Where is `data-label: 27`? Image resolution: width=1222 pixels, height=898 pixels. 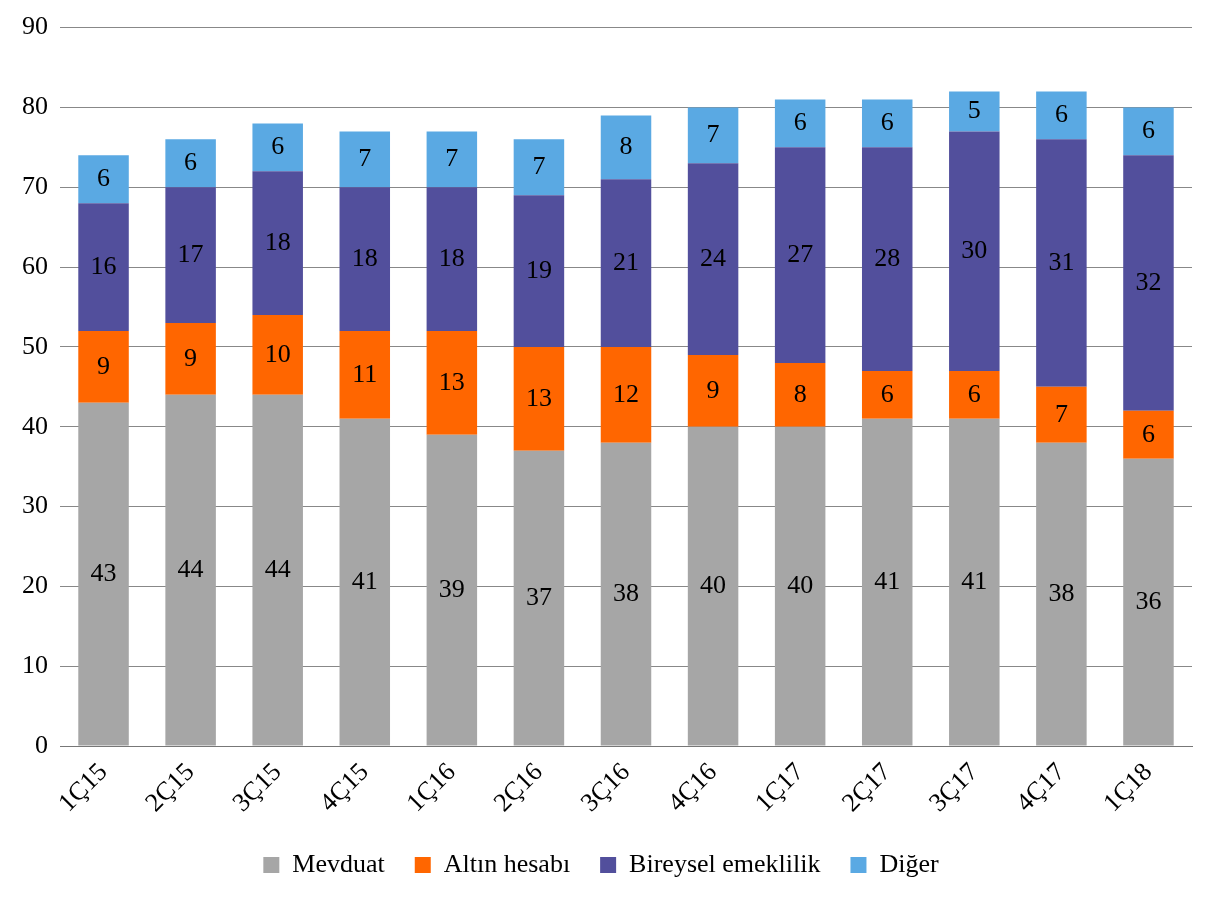 data-label: 27 is located at coordinates (800, 253).